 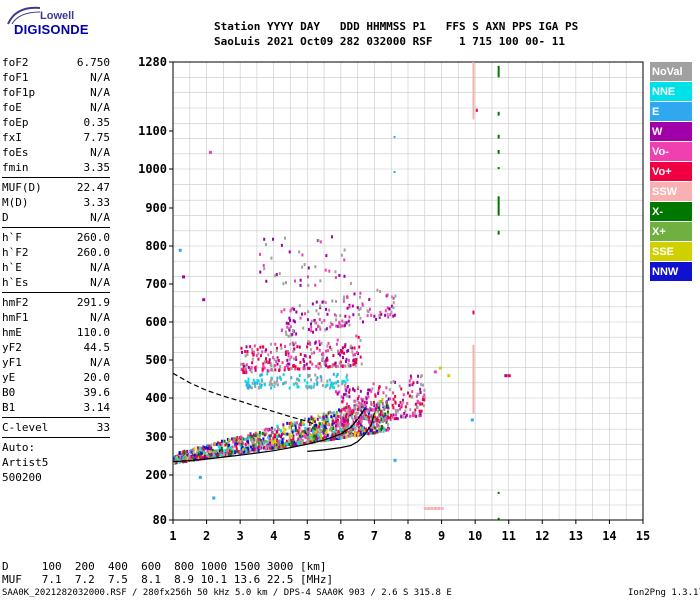 What do you see at coordinates (56, 332) in the screenshot?
I see `param-row: hmE 110.0` at bounding box center [56, 332].